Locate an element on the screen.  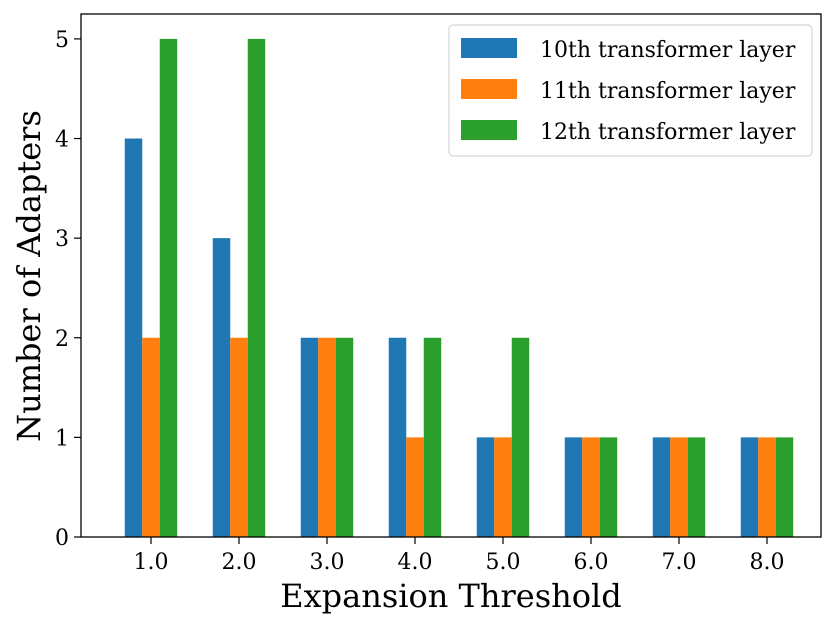
bar-series-1-4.0 is located at coordinates (397, 437).